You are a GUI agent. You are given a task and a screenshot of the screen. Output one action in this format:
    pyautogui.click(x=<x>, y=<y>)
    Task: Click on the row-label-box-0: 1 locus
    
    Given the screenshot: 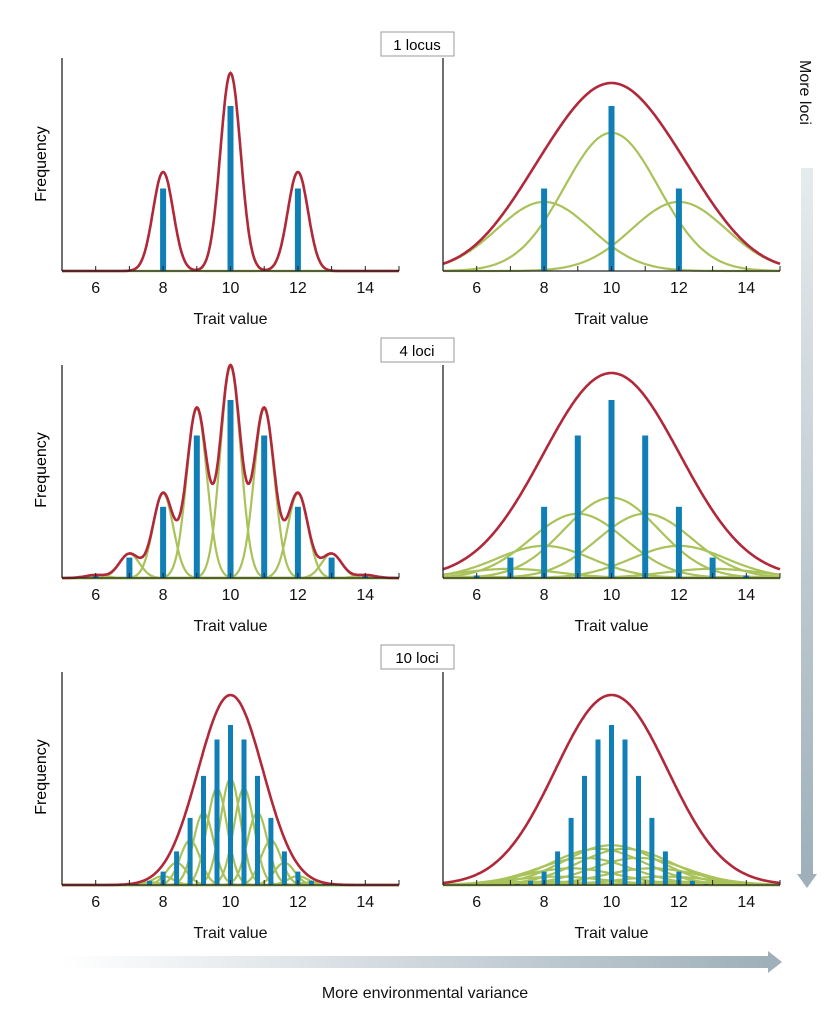 What is the action you would take?
    pyautogui.click(x=417, y=44)
    